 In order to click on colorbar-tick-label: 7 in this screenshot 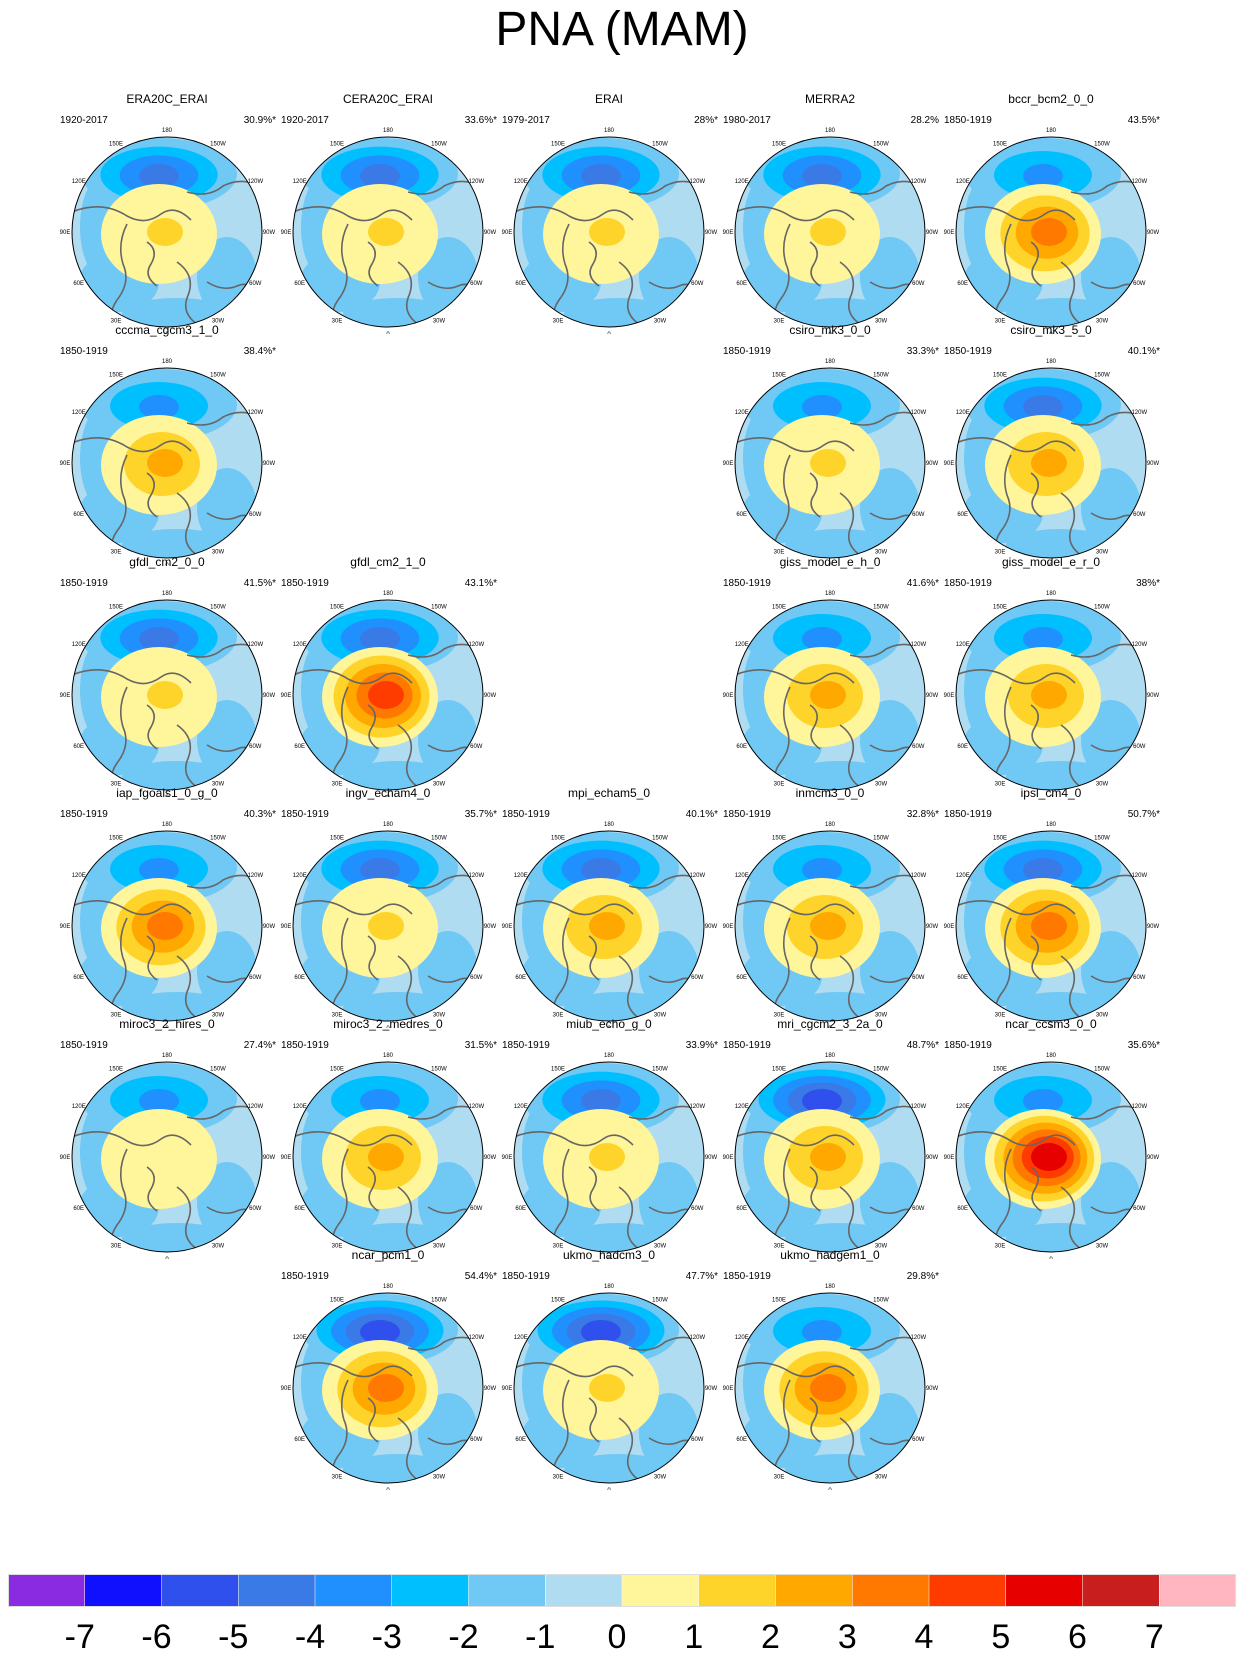, I will do `click(1154, 1636)`.